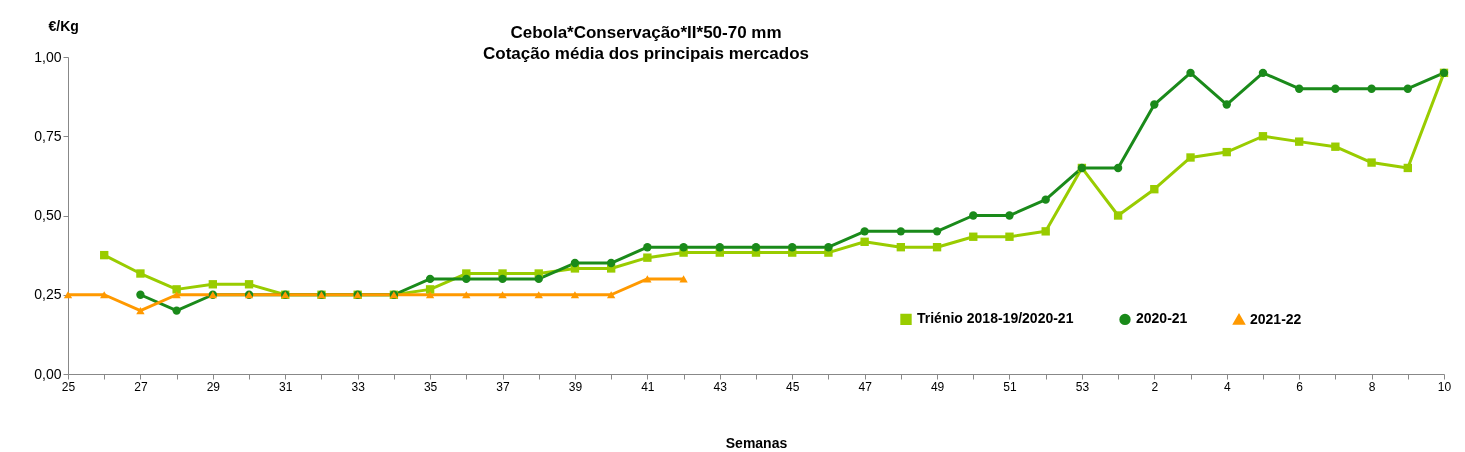 This screenshot has height=452, width=1465. Describe the element at coordinates (1300, 386) in the screenshot. I see `x-tick-label: 6` at that location.